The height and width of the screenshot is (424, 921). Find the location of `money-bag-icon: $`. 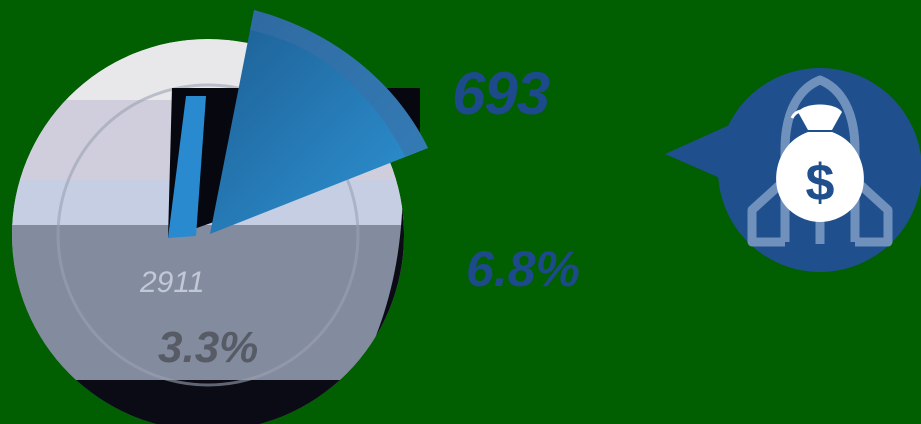

money-bag-icon: $ is located at coordinates (820, 163).